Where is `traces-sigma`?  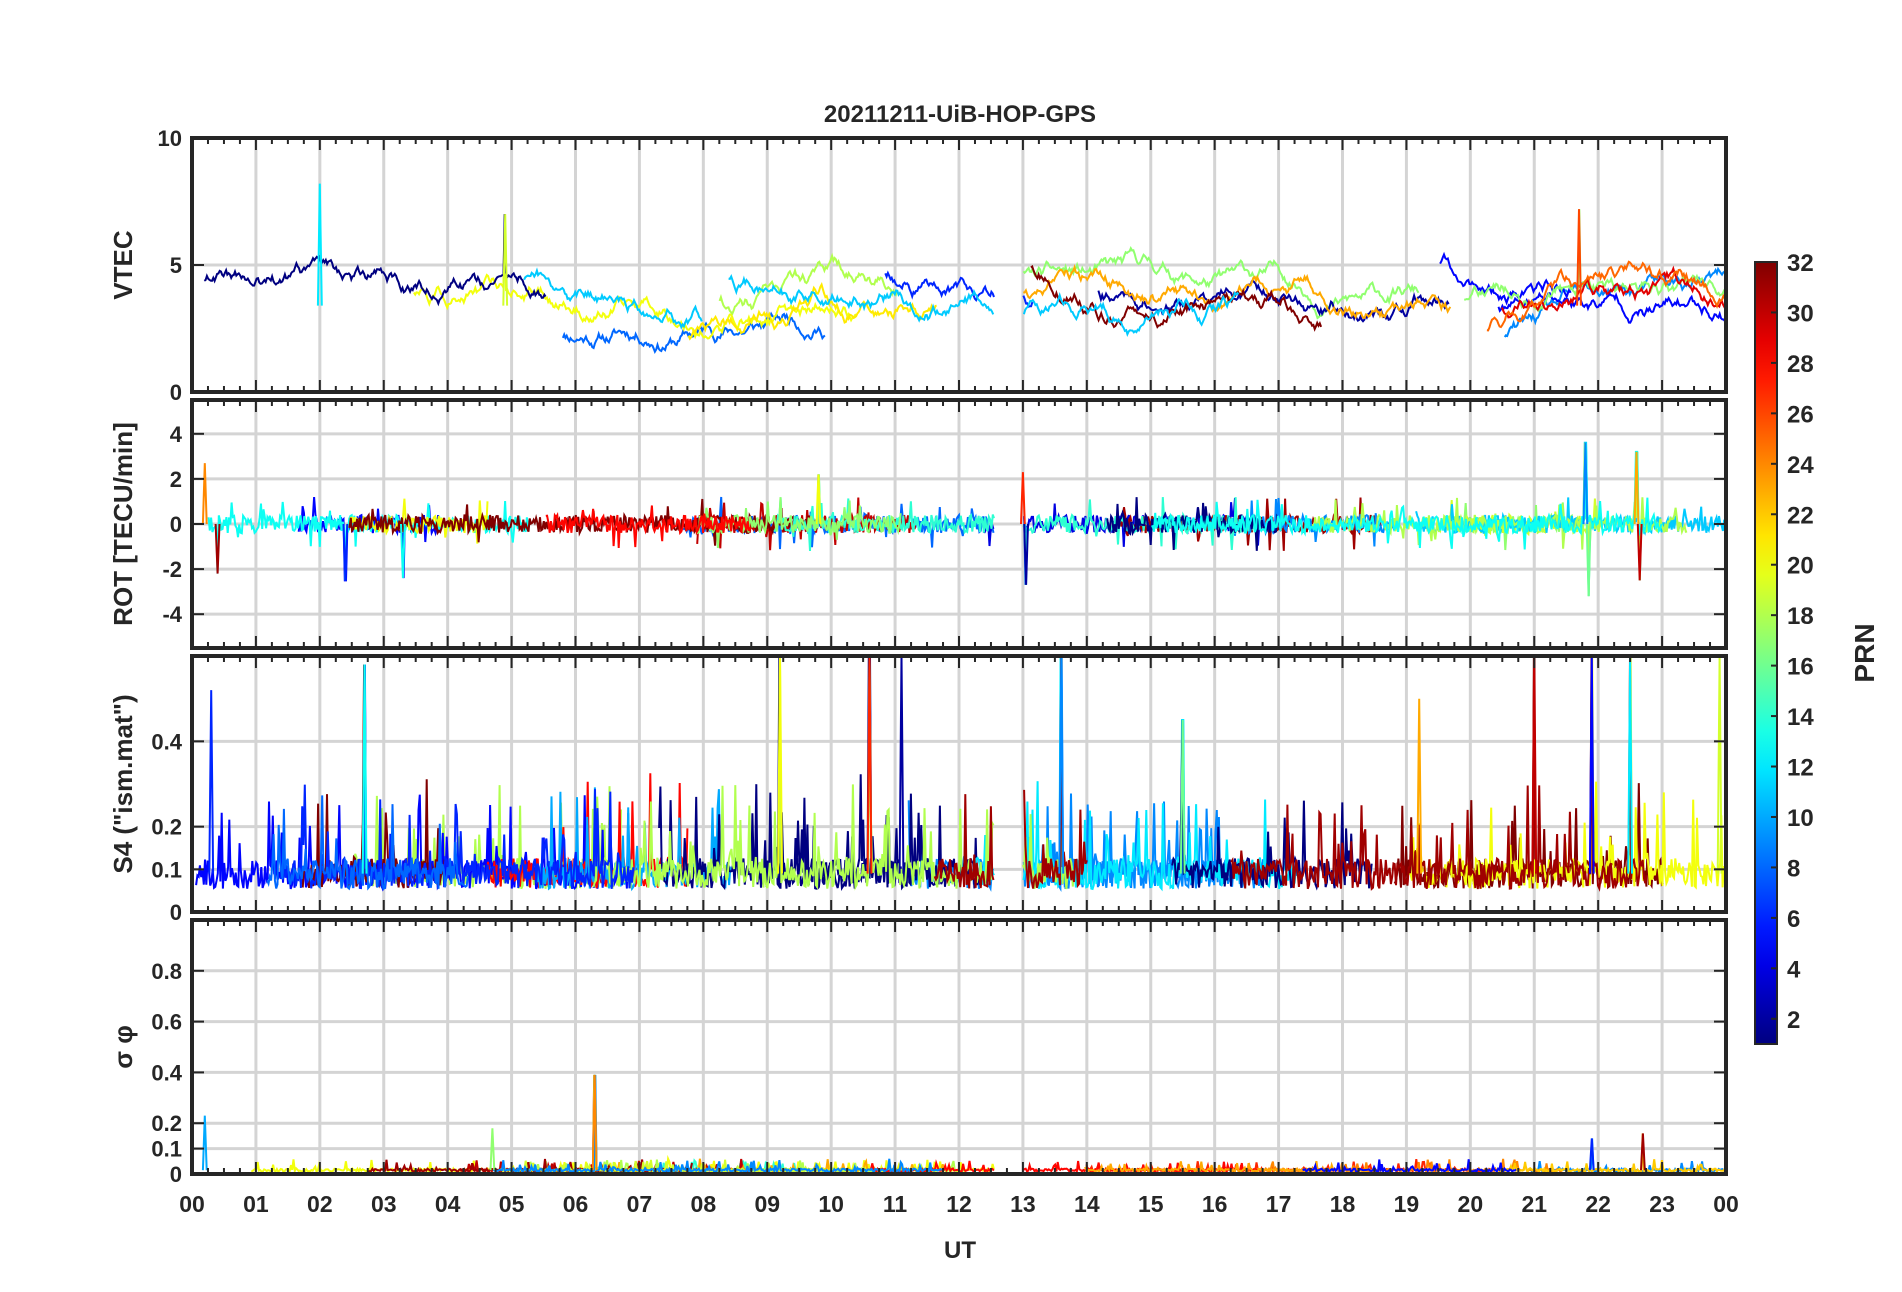 traces-sigma is located at coordinates (963, 1124).